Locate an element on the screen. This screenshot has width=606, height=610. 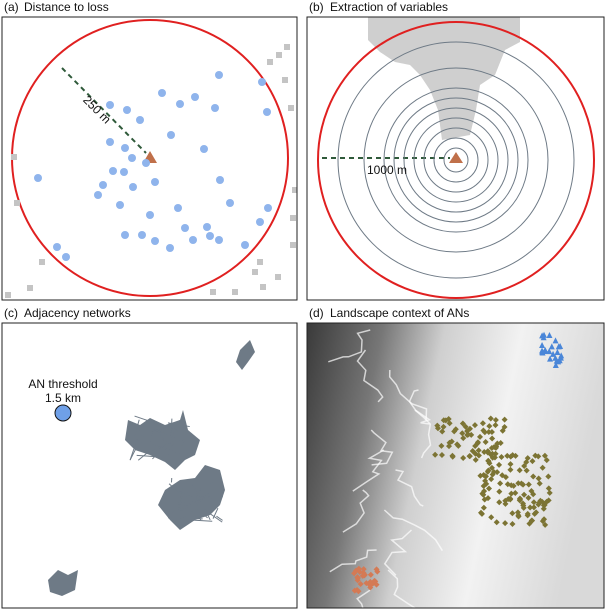
legend-label: AN threshold is located at coordinates (62, 384).